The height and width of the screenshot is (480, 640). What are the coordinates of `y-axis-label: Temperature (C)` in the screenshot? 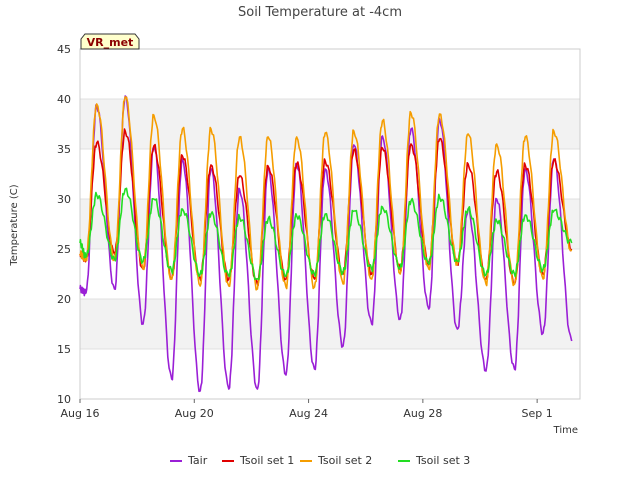 It's located at (14, 225).